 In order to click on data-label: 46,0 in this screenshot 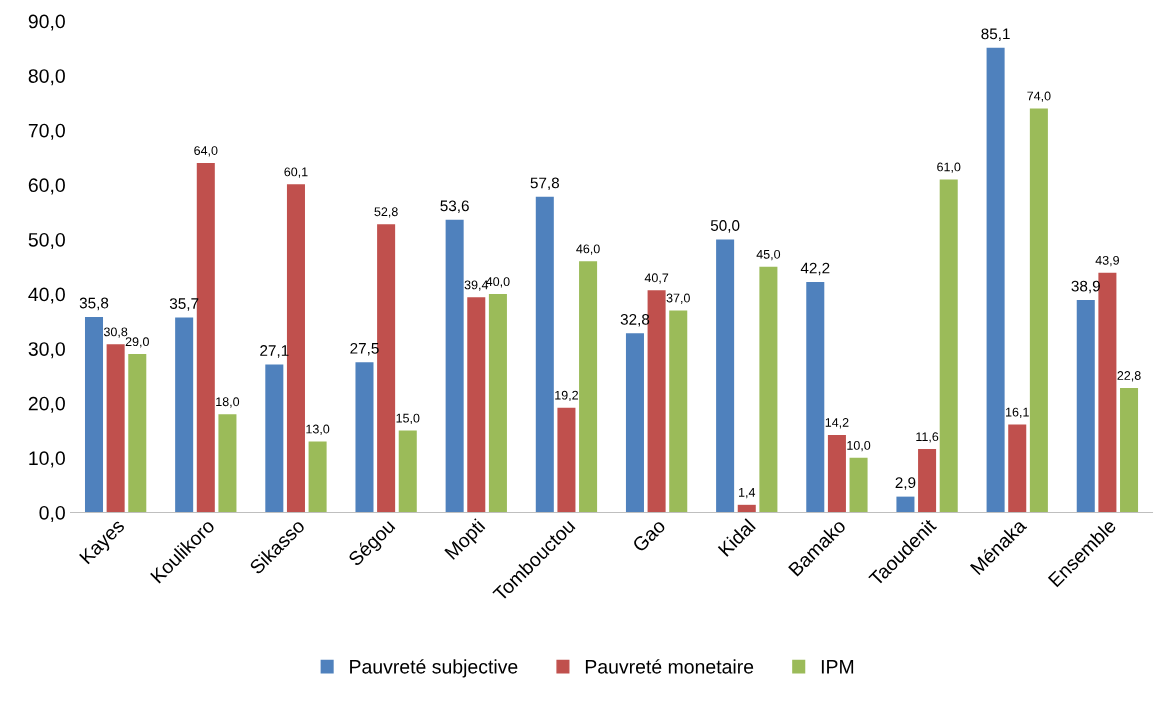, I will do `click(588, 249)`.